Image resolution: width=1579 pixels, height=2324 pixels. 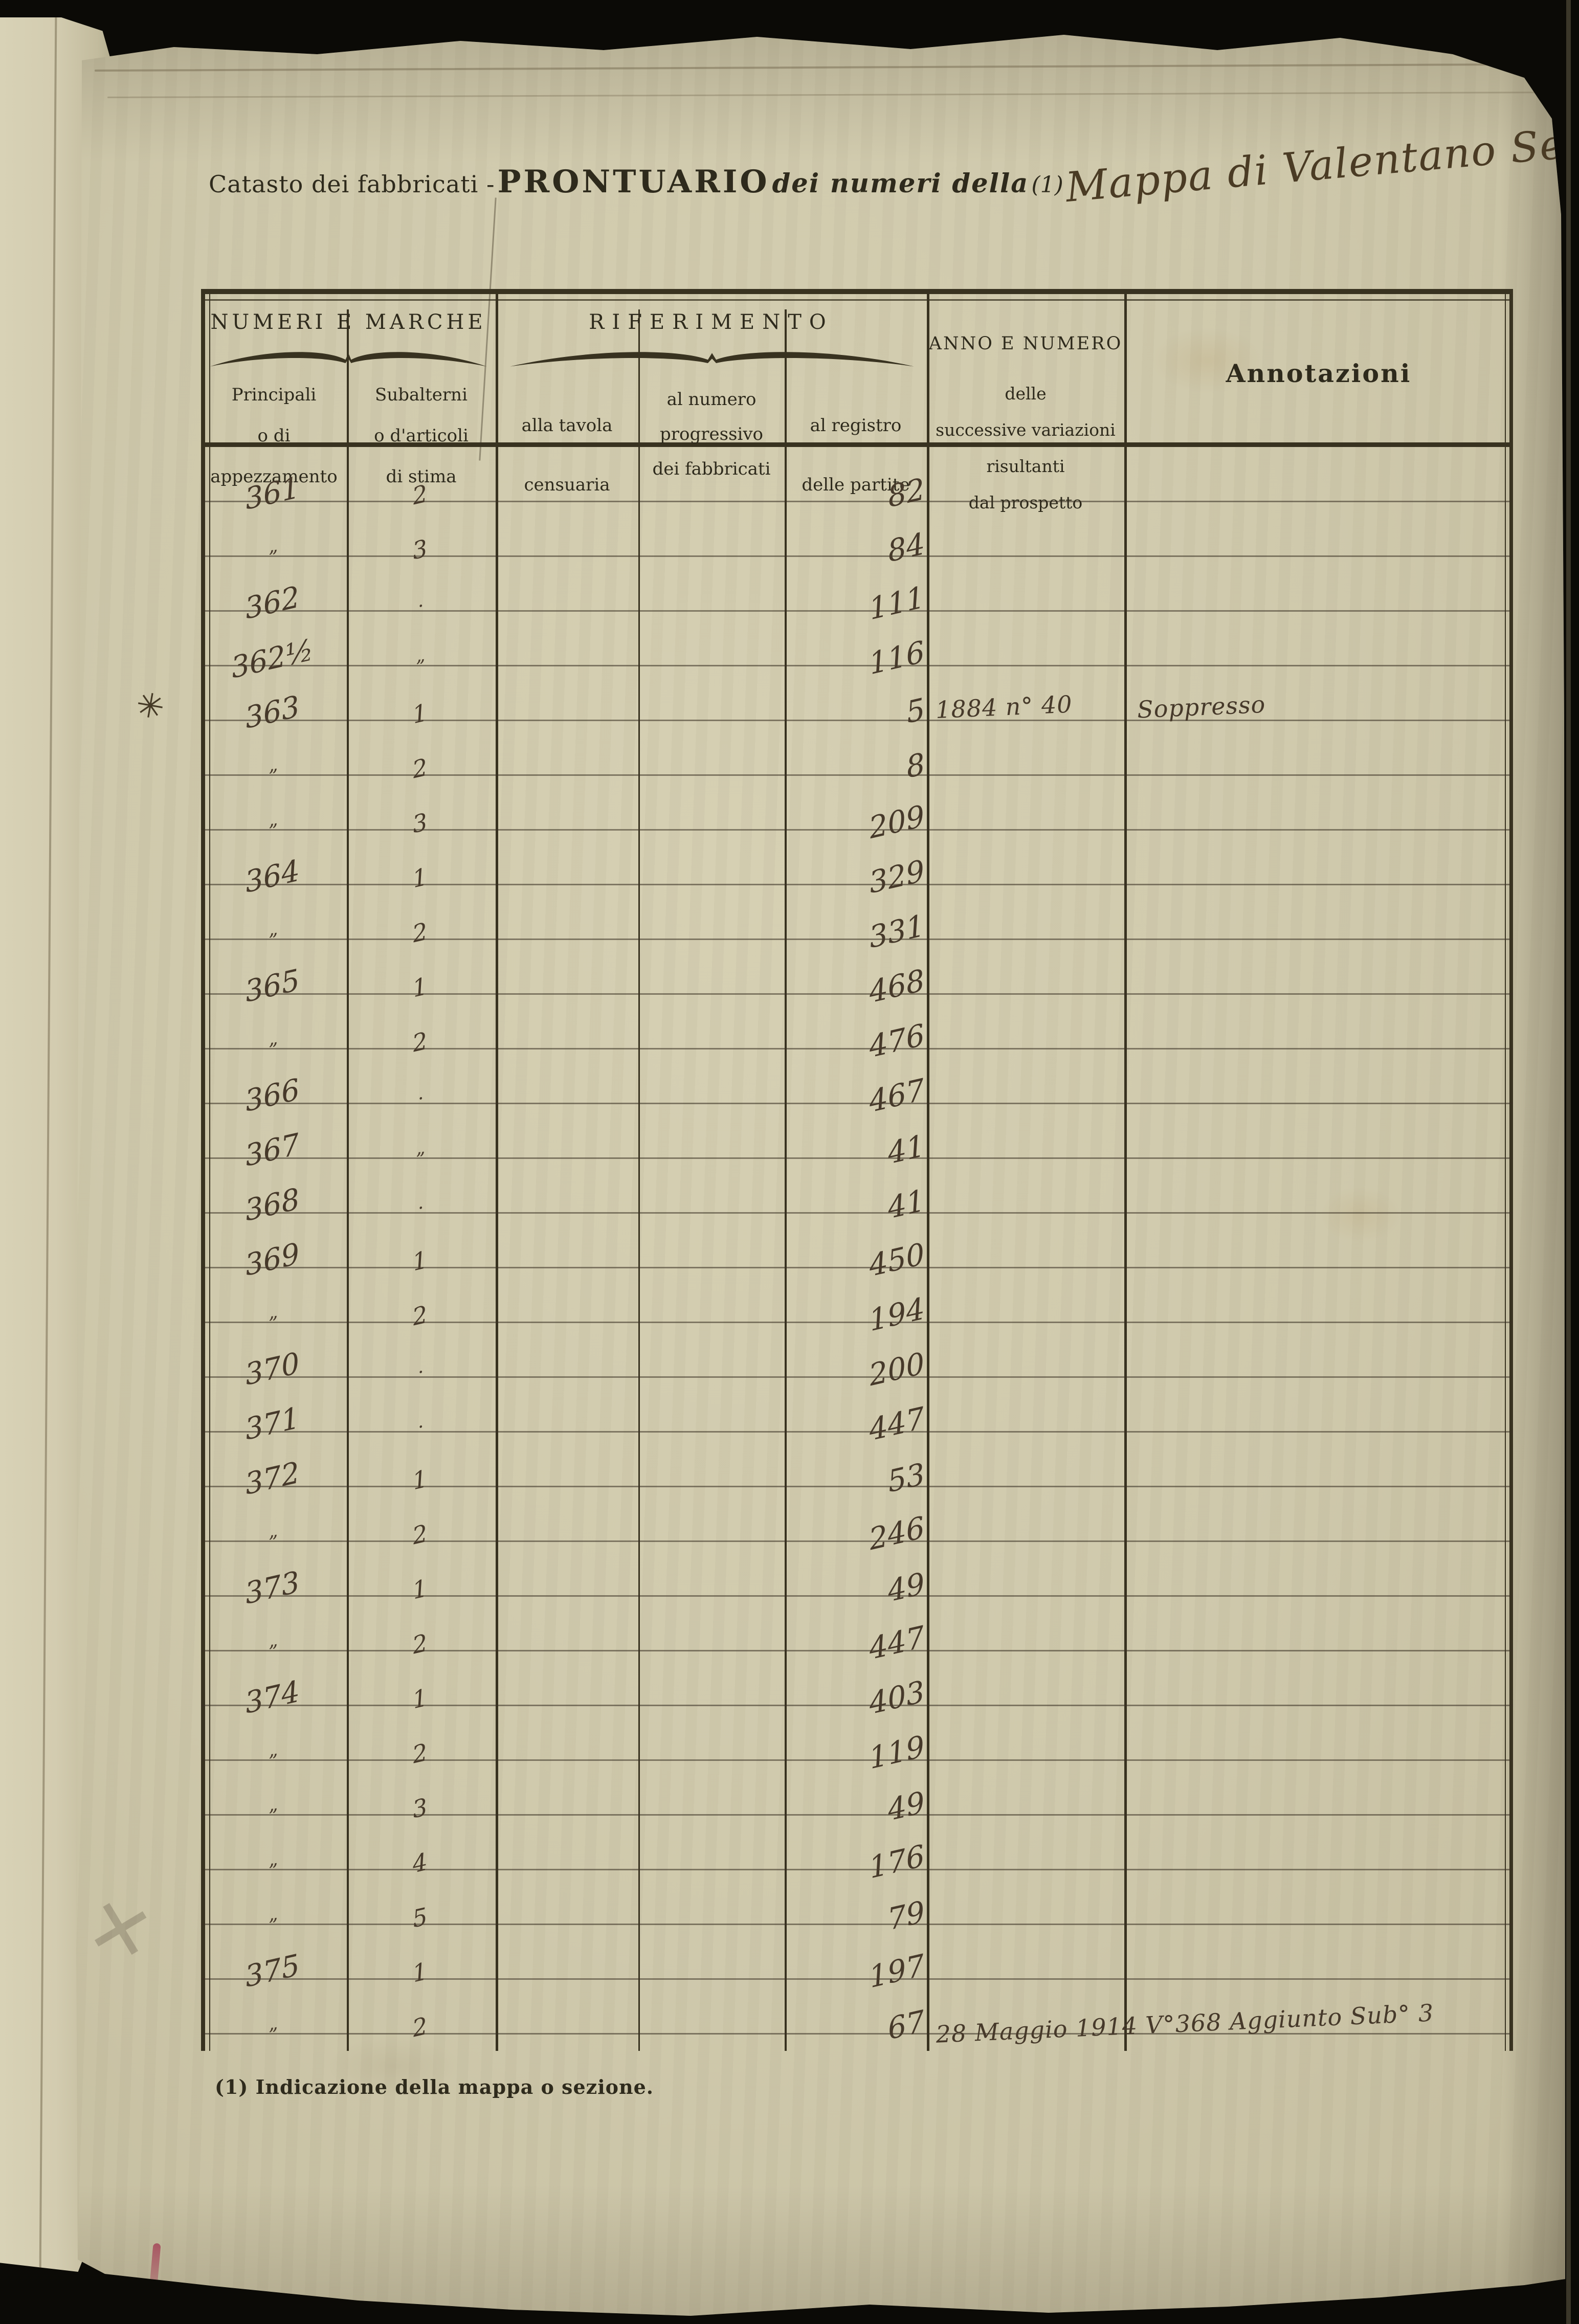 What do you see at coordinates (272, 603) in the screenshot?
I see `cell-principale: 362` at bounding box center [272, 603].